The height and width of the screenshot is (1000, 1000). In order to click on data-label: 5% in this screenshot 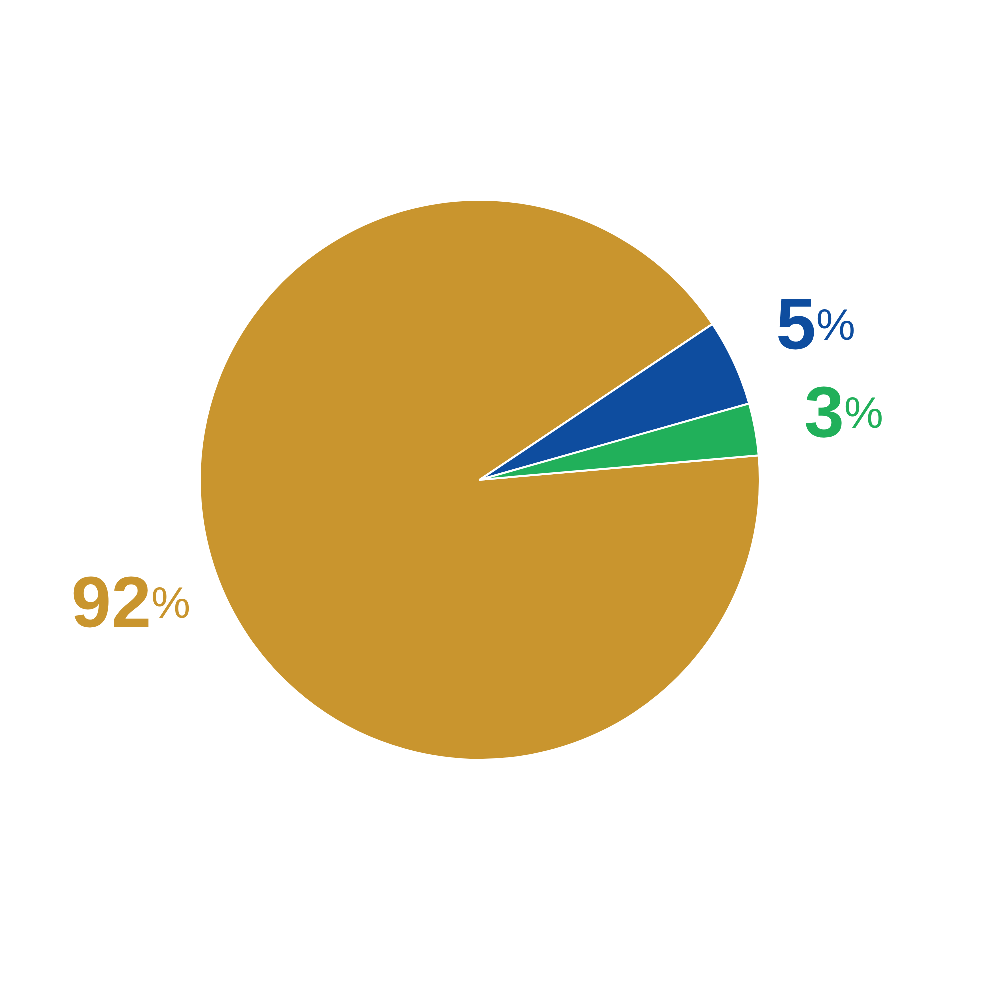, I will do `click(816, 324)`.